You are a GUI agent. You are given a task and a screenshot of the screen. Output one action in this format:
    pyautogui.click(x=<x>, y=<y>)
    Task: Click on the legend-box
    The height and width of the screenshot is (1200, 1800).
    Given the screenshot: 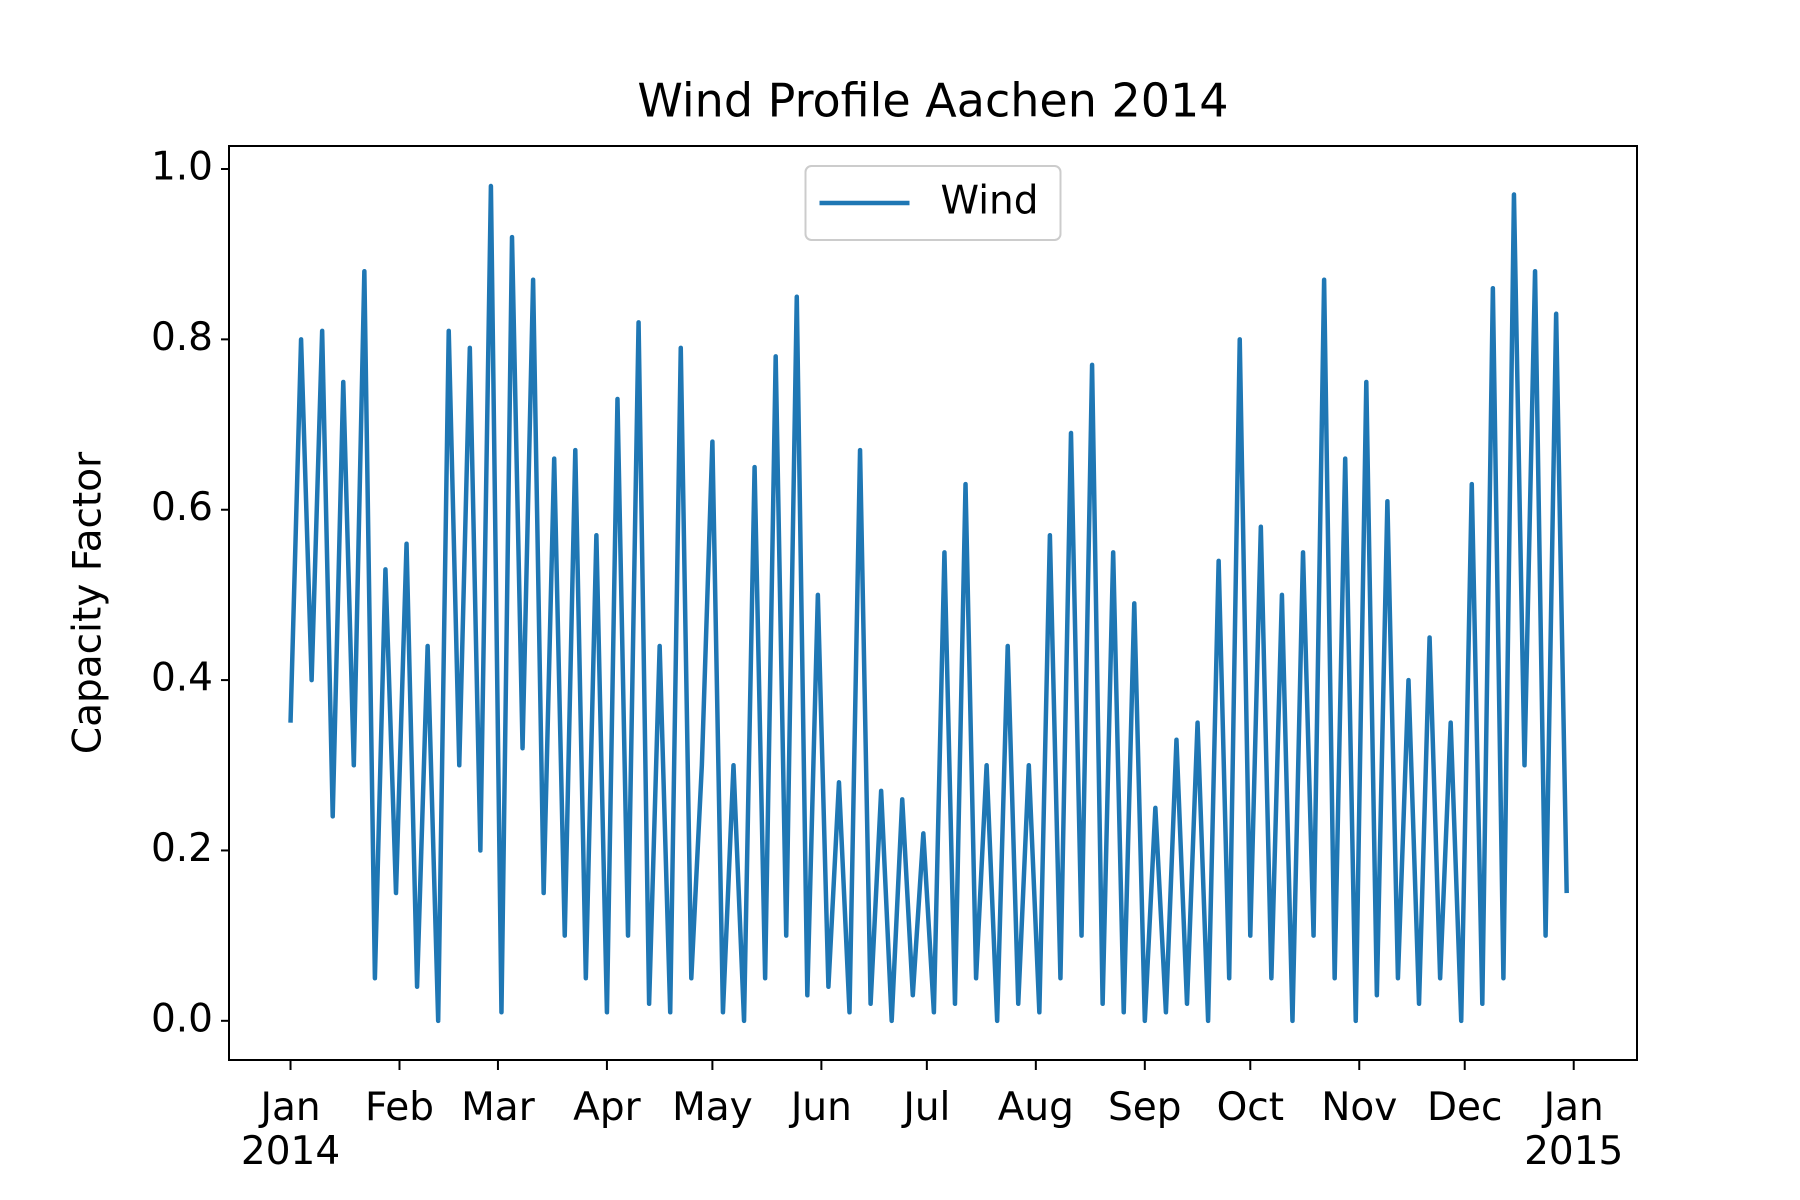 What is the action you would take?
    pyautogui.click(x=933, y=203)
    